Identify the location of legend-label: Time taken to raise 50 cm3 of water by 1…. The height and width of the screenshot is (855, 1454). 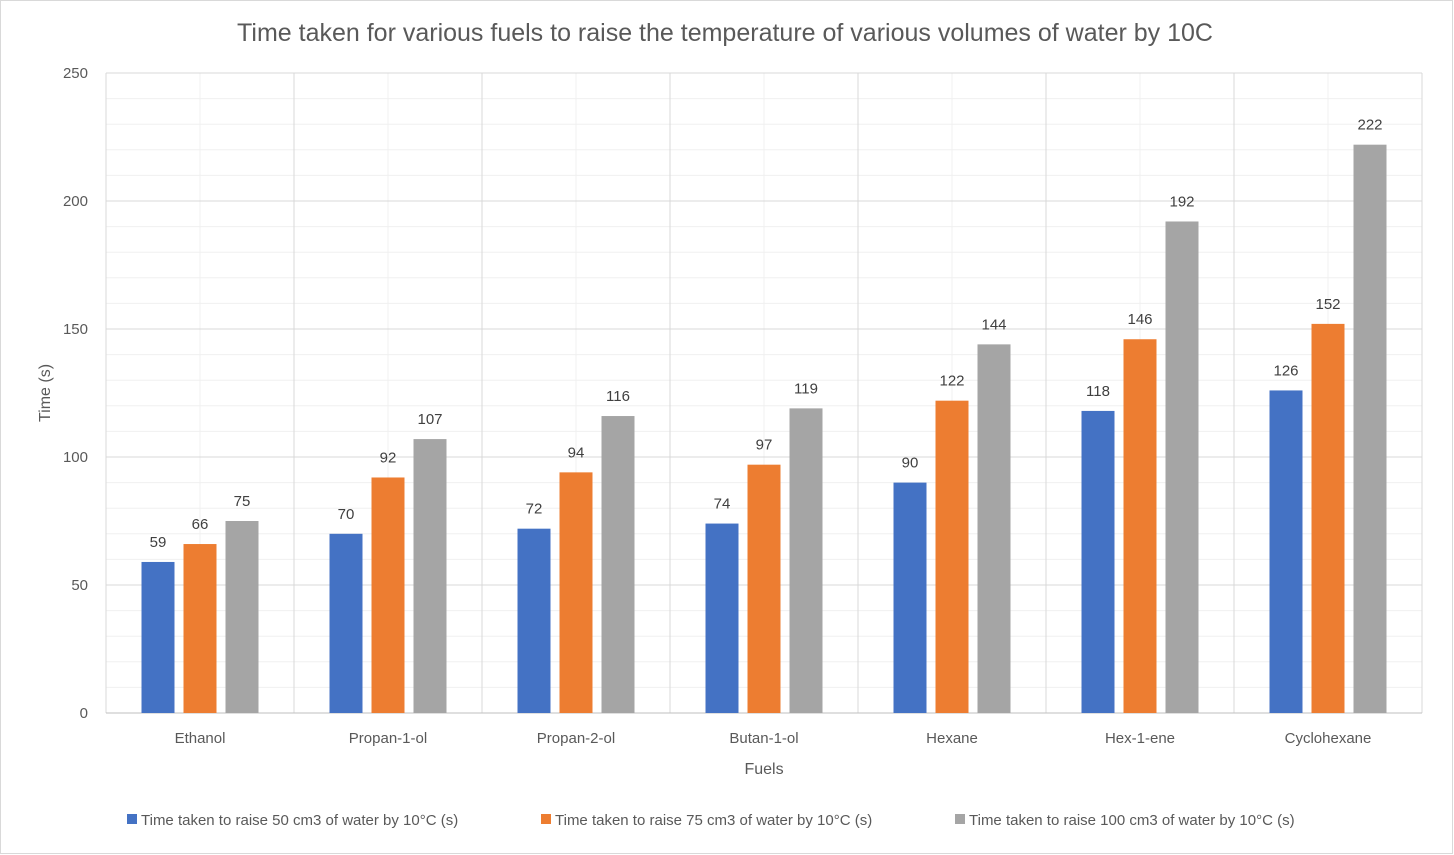
(299, 820).